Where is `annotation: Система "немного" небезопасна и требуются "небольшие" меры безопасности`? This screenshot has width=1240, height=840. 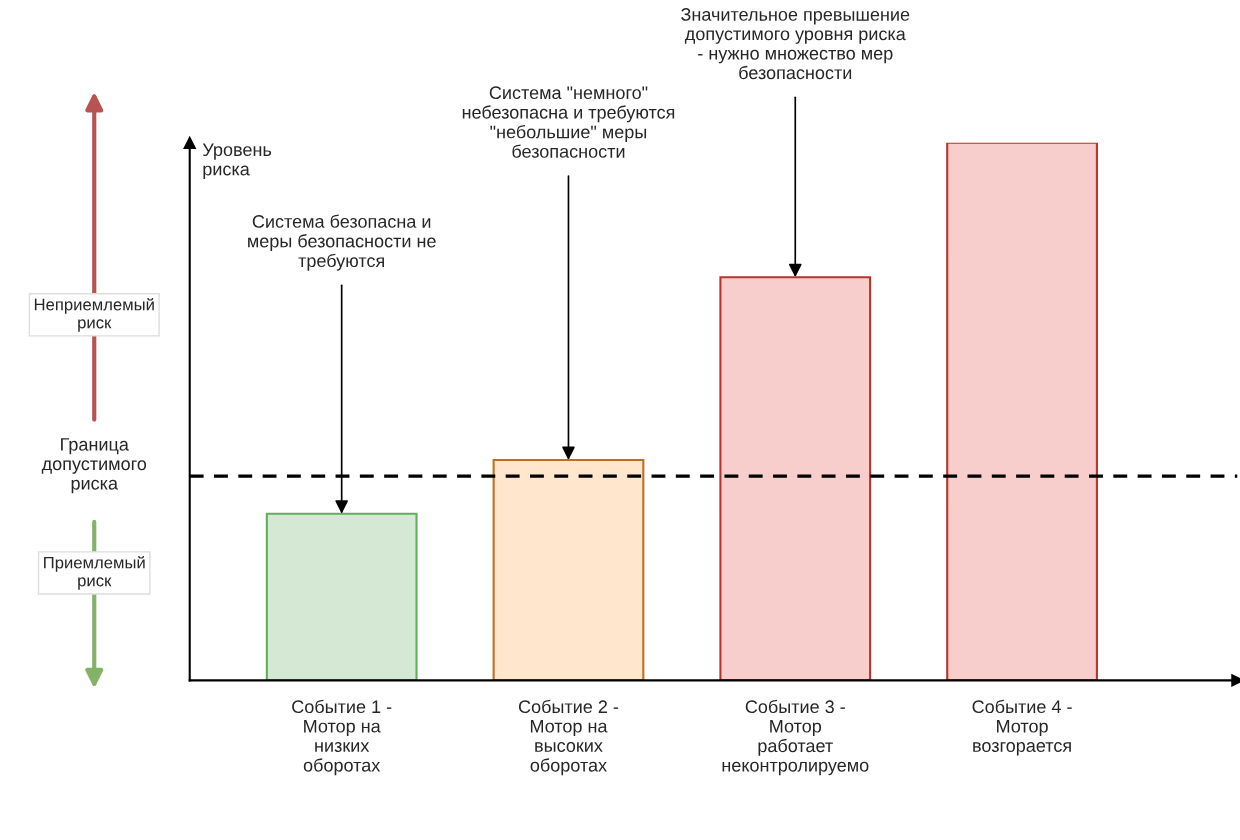 annotation: Система "немного" небезопасна и требуются "небольшие" меры безопасности is located at coordinates (568, 122).